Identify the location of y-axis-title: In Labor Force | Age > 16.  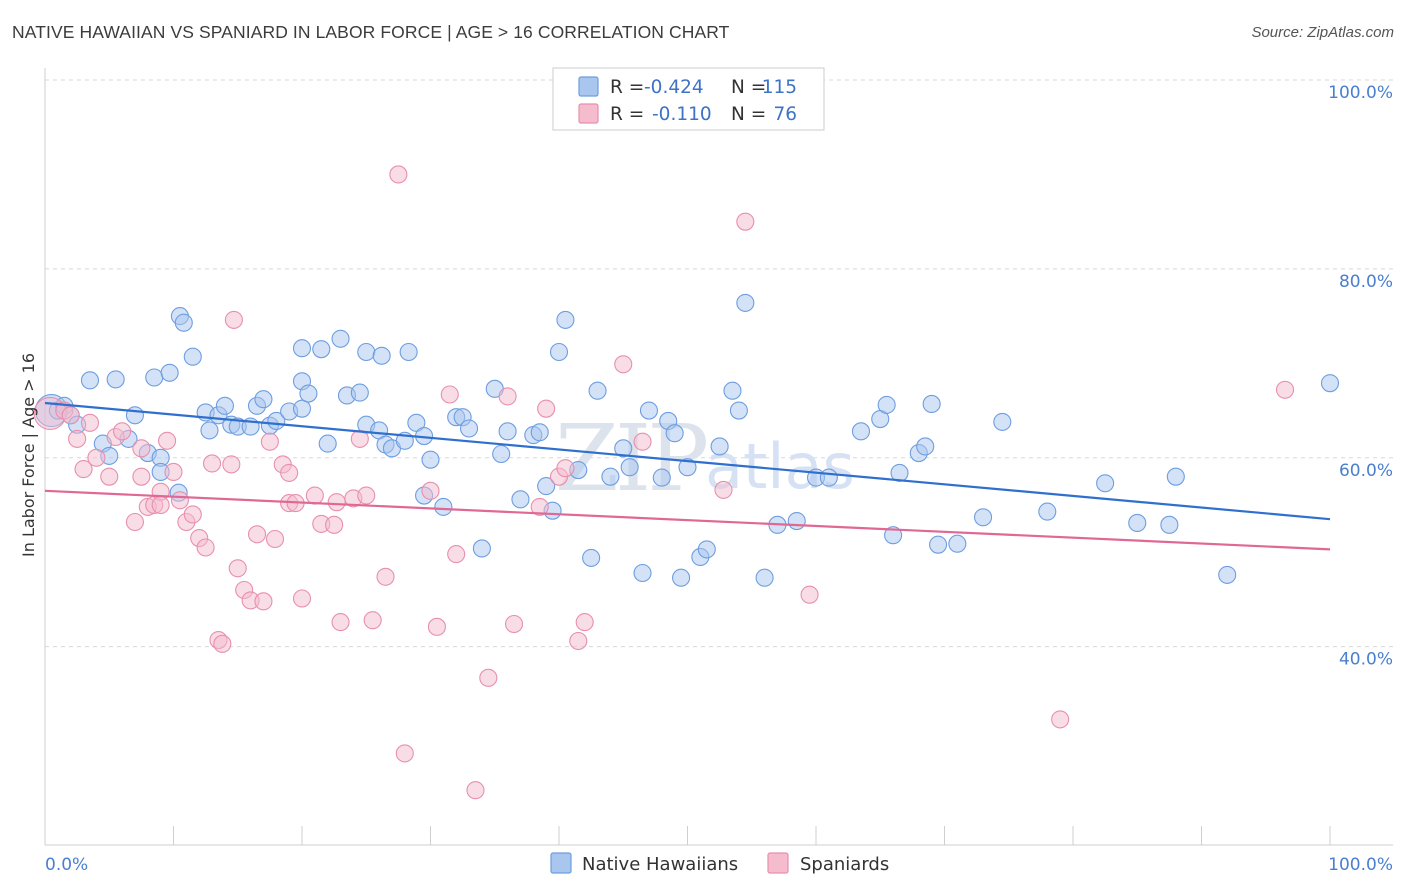
(28, 455).